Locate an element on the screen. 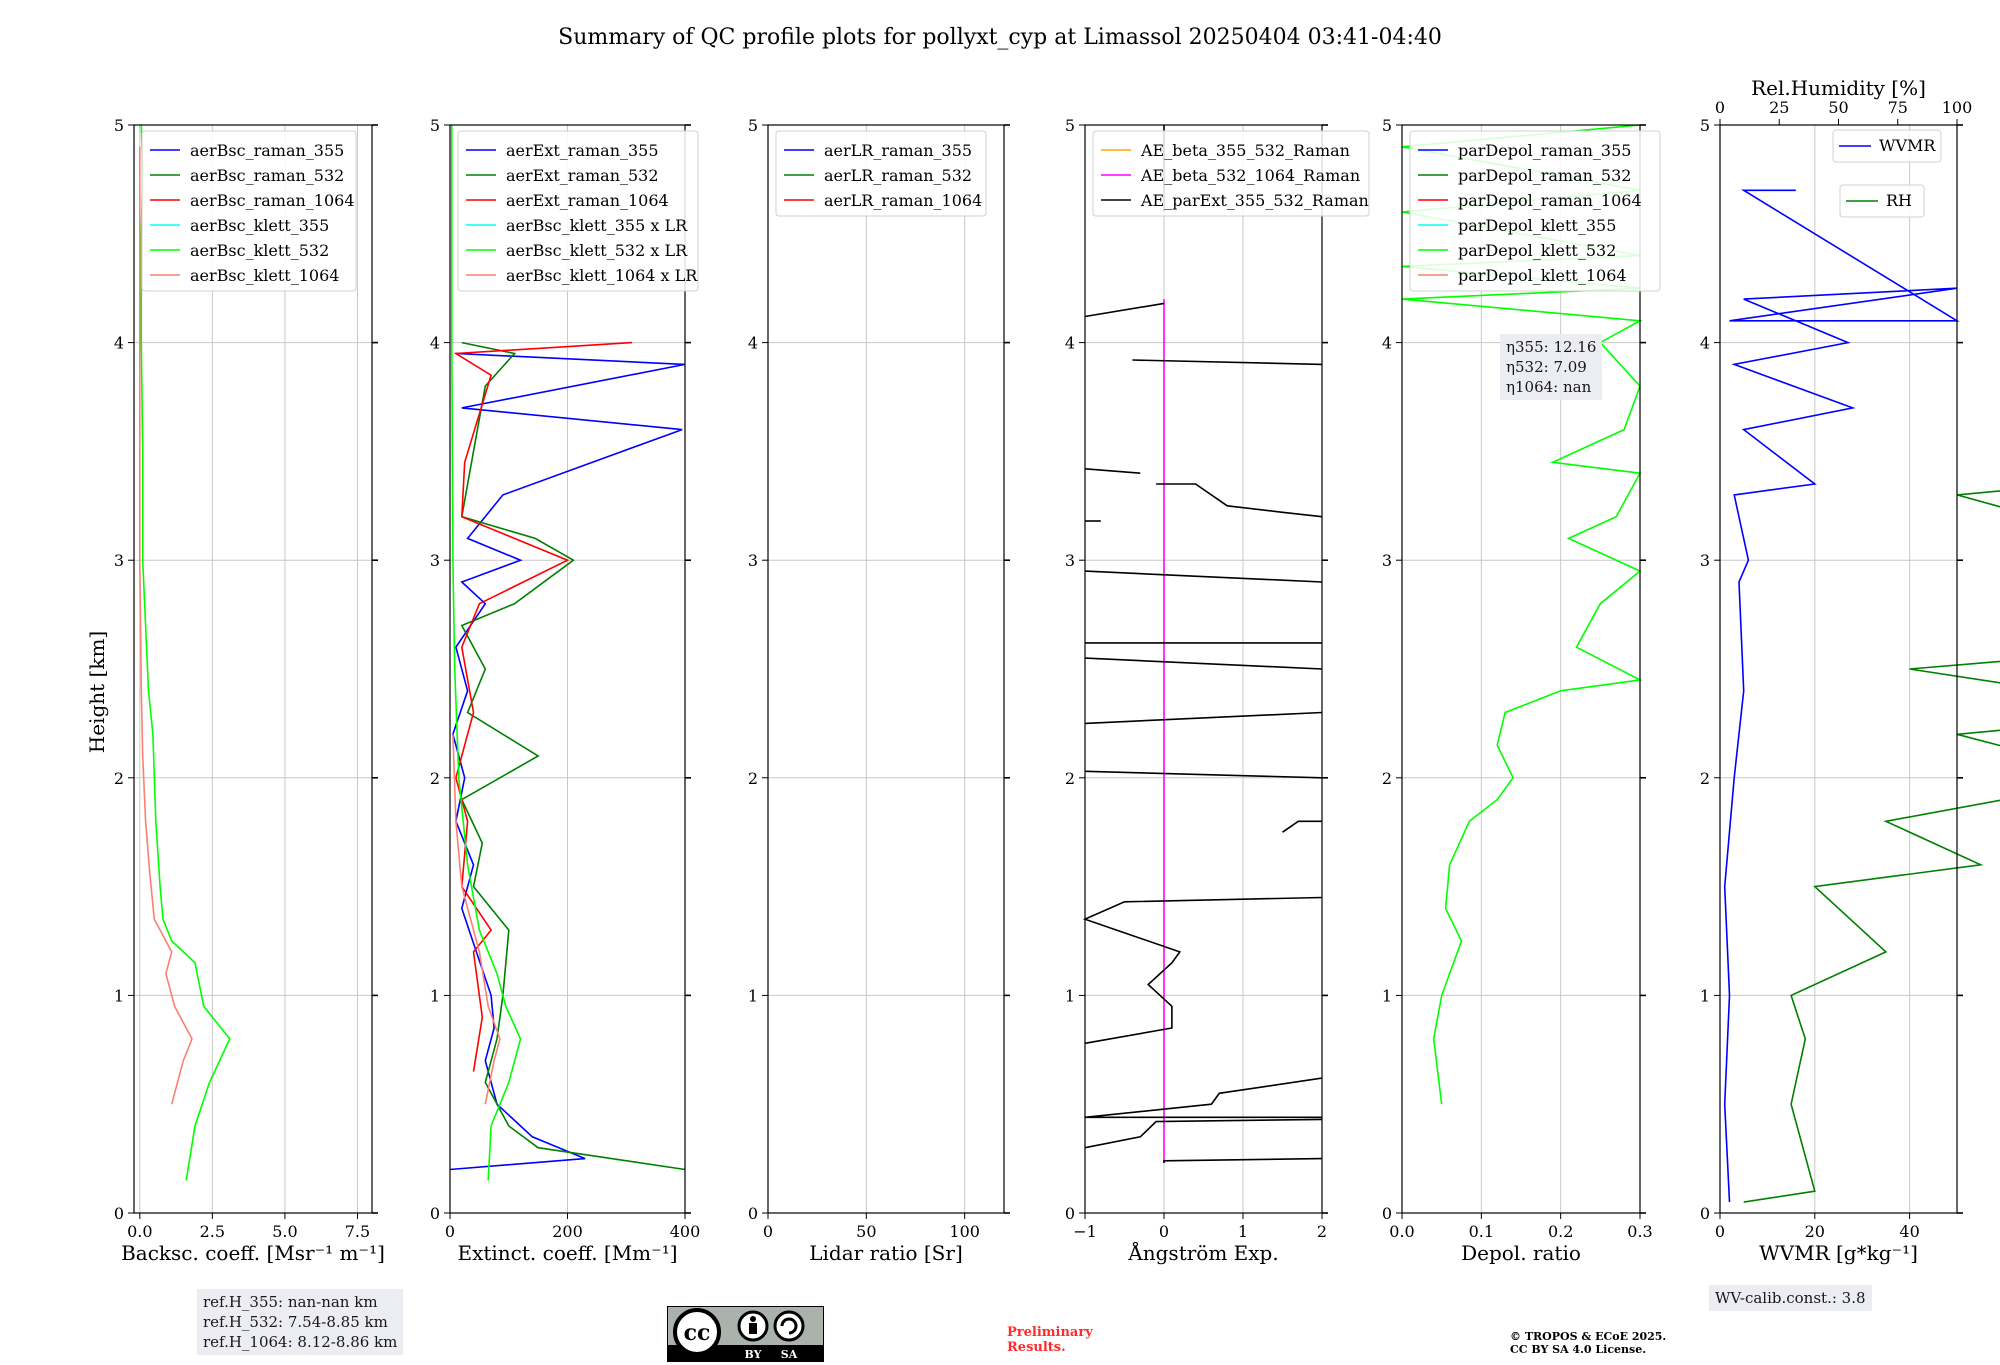 The image size is (2000, 1365). x-tick-label: 0.3 is located at coordinates (1639, 1231).